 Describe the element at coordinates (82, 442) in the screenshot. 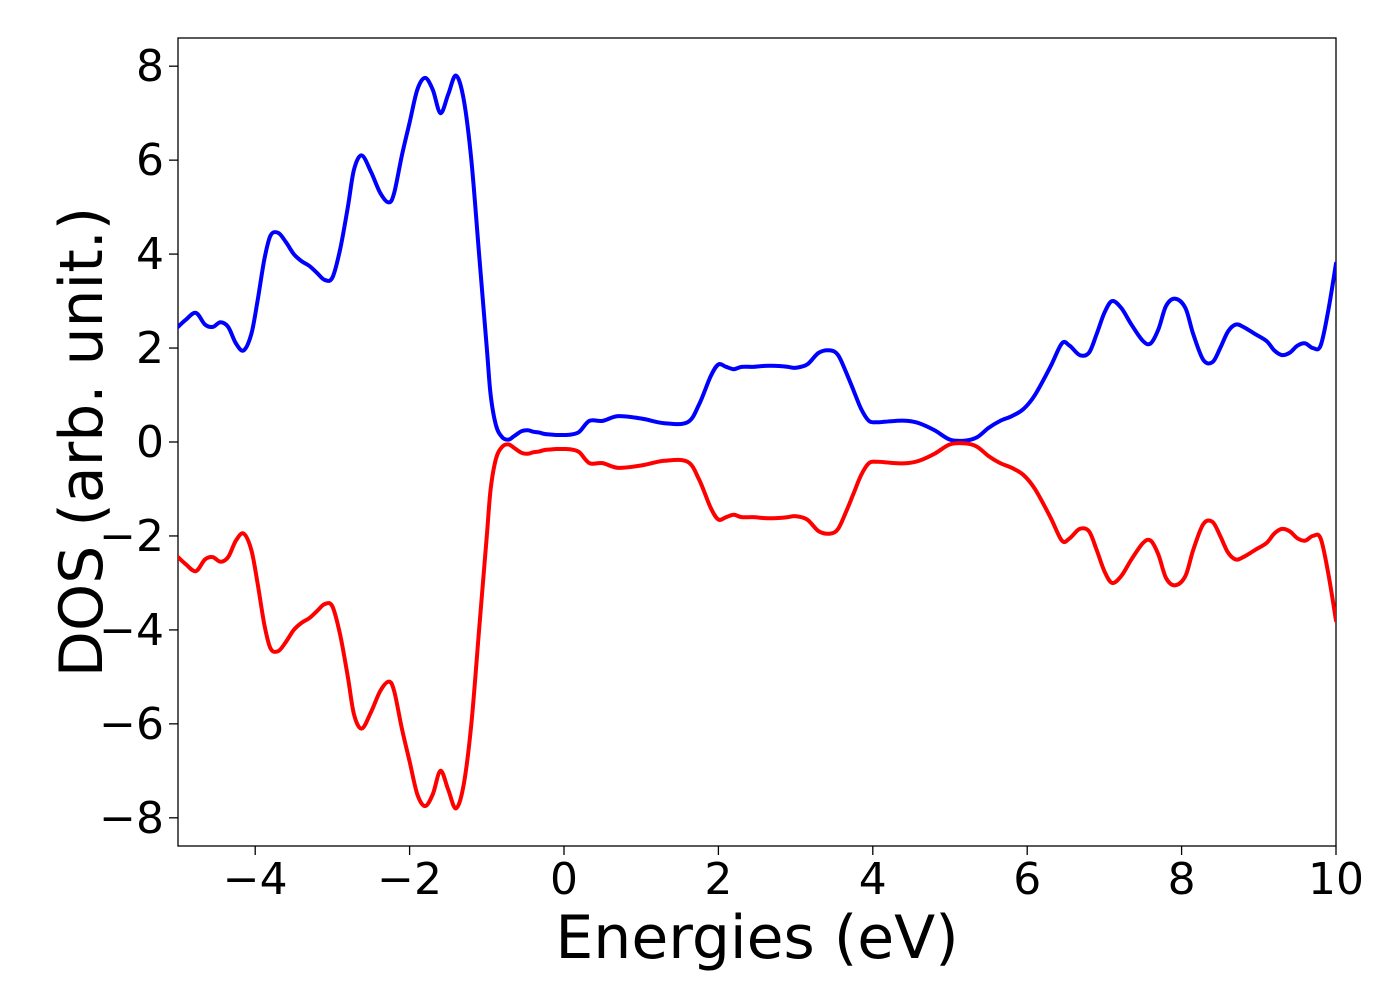

I see `y-axis-title: DOS (arb. unit.)` at that location.